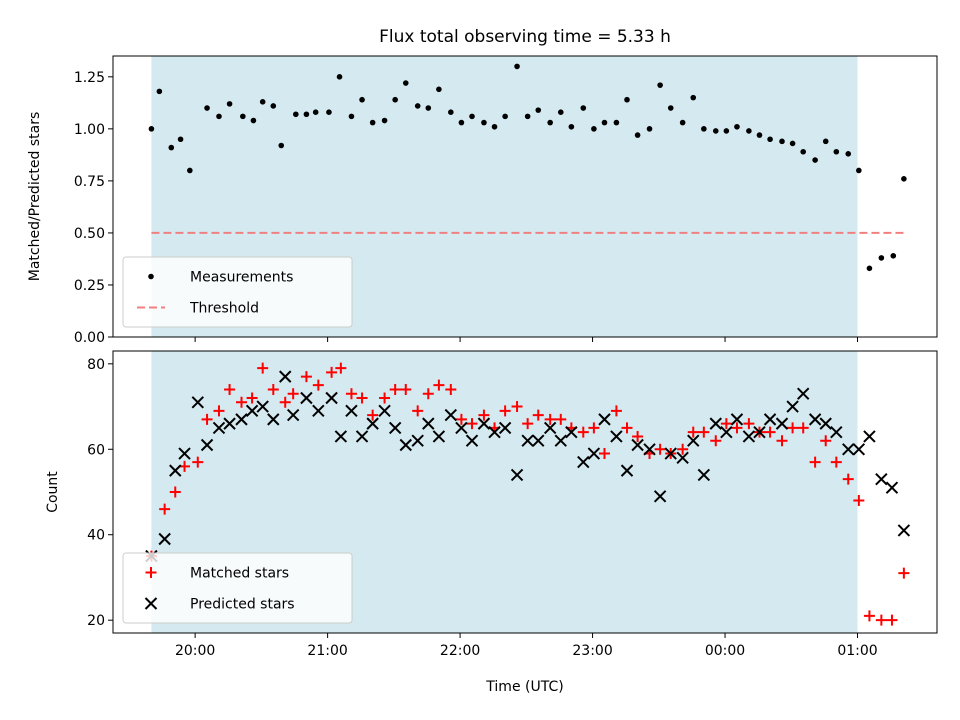 The height and width of the screenshot is (720, 960). Describe the element at coordinates (857, 651) in the screenshot. I see `x-tick-label: 01:00` at that location.